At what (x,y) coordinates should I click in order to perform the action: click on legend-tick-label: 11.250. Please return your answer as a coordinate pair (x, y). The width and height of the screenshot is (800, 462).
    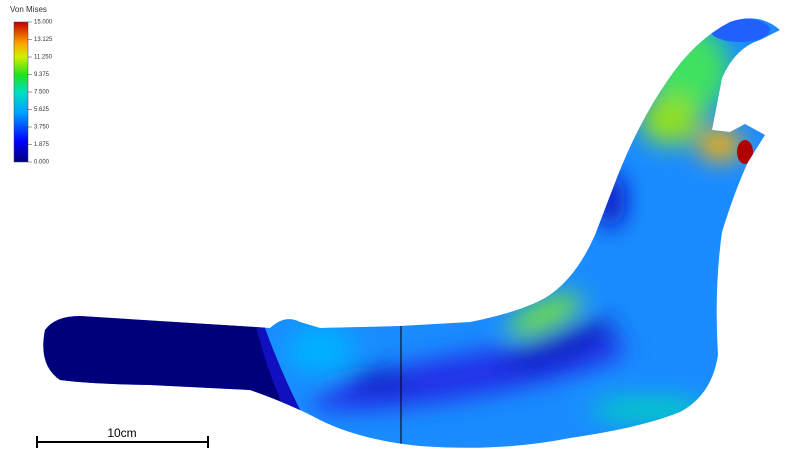
    Looking at the image, I should click on (43, 58).